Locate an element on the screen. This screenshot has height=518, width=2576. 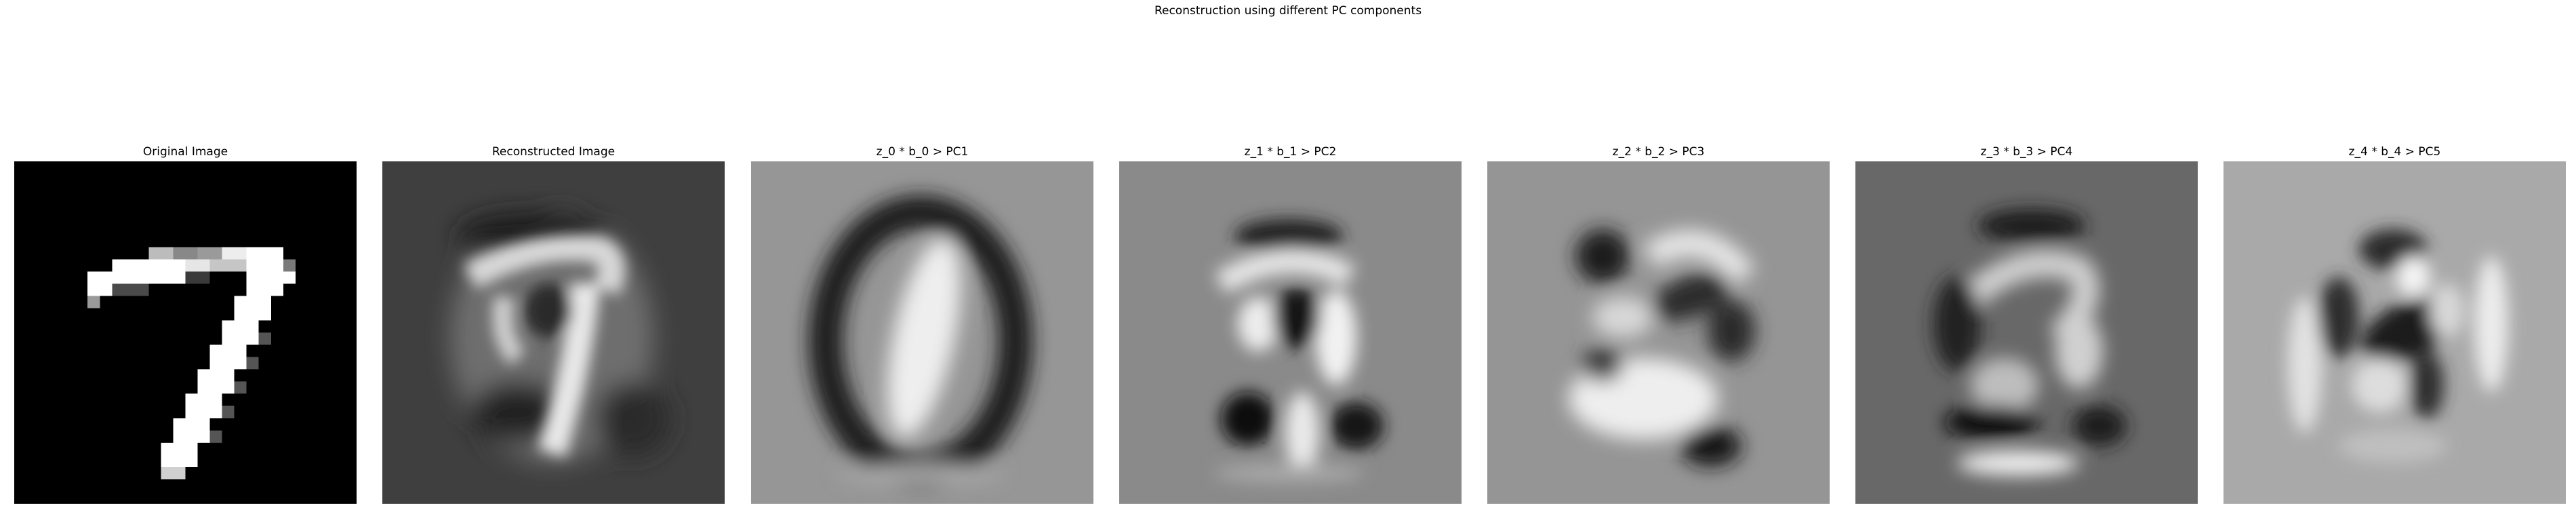
panel-title: z_4 * b_4 > PC5 is located at coordinates (2394, 152).